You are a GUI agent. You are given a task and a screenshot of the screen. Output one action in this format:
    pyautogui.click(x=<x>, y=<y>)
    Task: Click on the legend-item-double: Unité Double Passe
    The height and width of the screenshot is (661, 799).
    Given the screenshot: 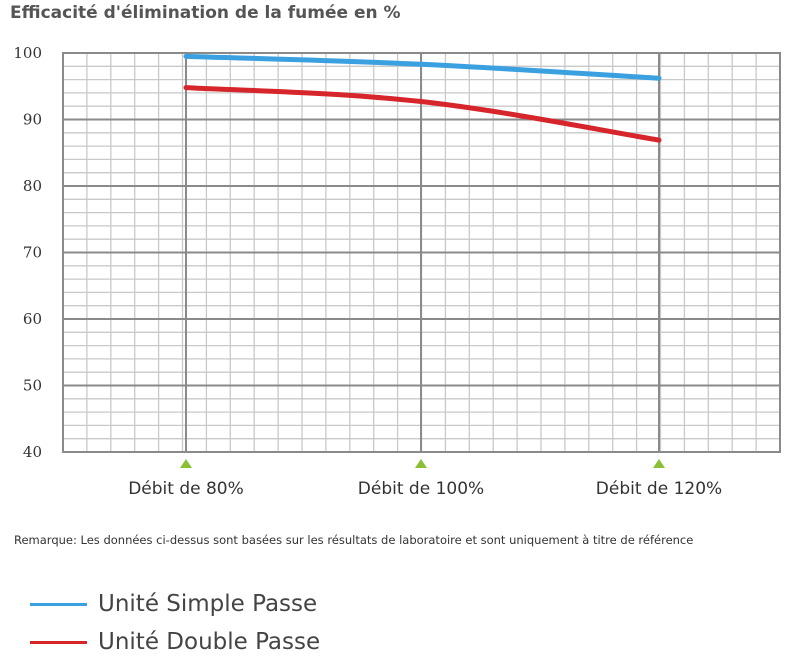 What is the action you would take?
    pyautogui.click(x=175, y=642)
    